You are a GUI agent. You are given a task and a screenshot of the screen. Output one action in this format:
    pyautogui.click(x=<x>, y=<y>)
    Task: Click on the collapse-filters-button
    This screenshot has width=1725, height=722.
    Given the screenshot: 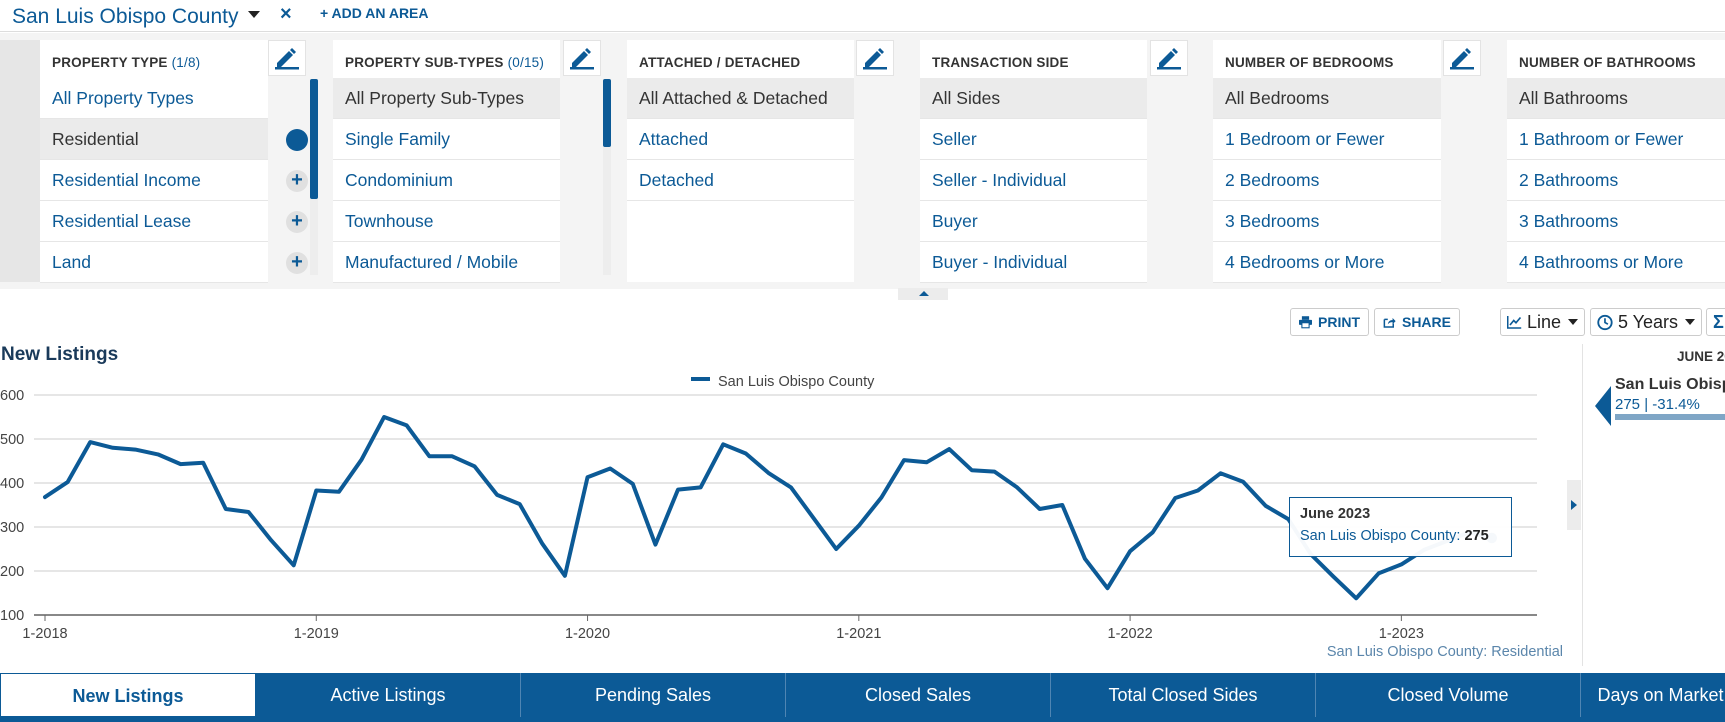 What is the action you would take?
    pyautogui.click(x=923, y=294)
    